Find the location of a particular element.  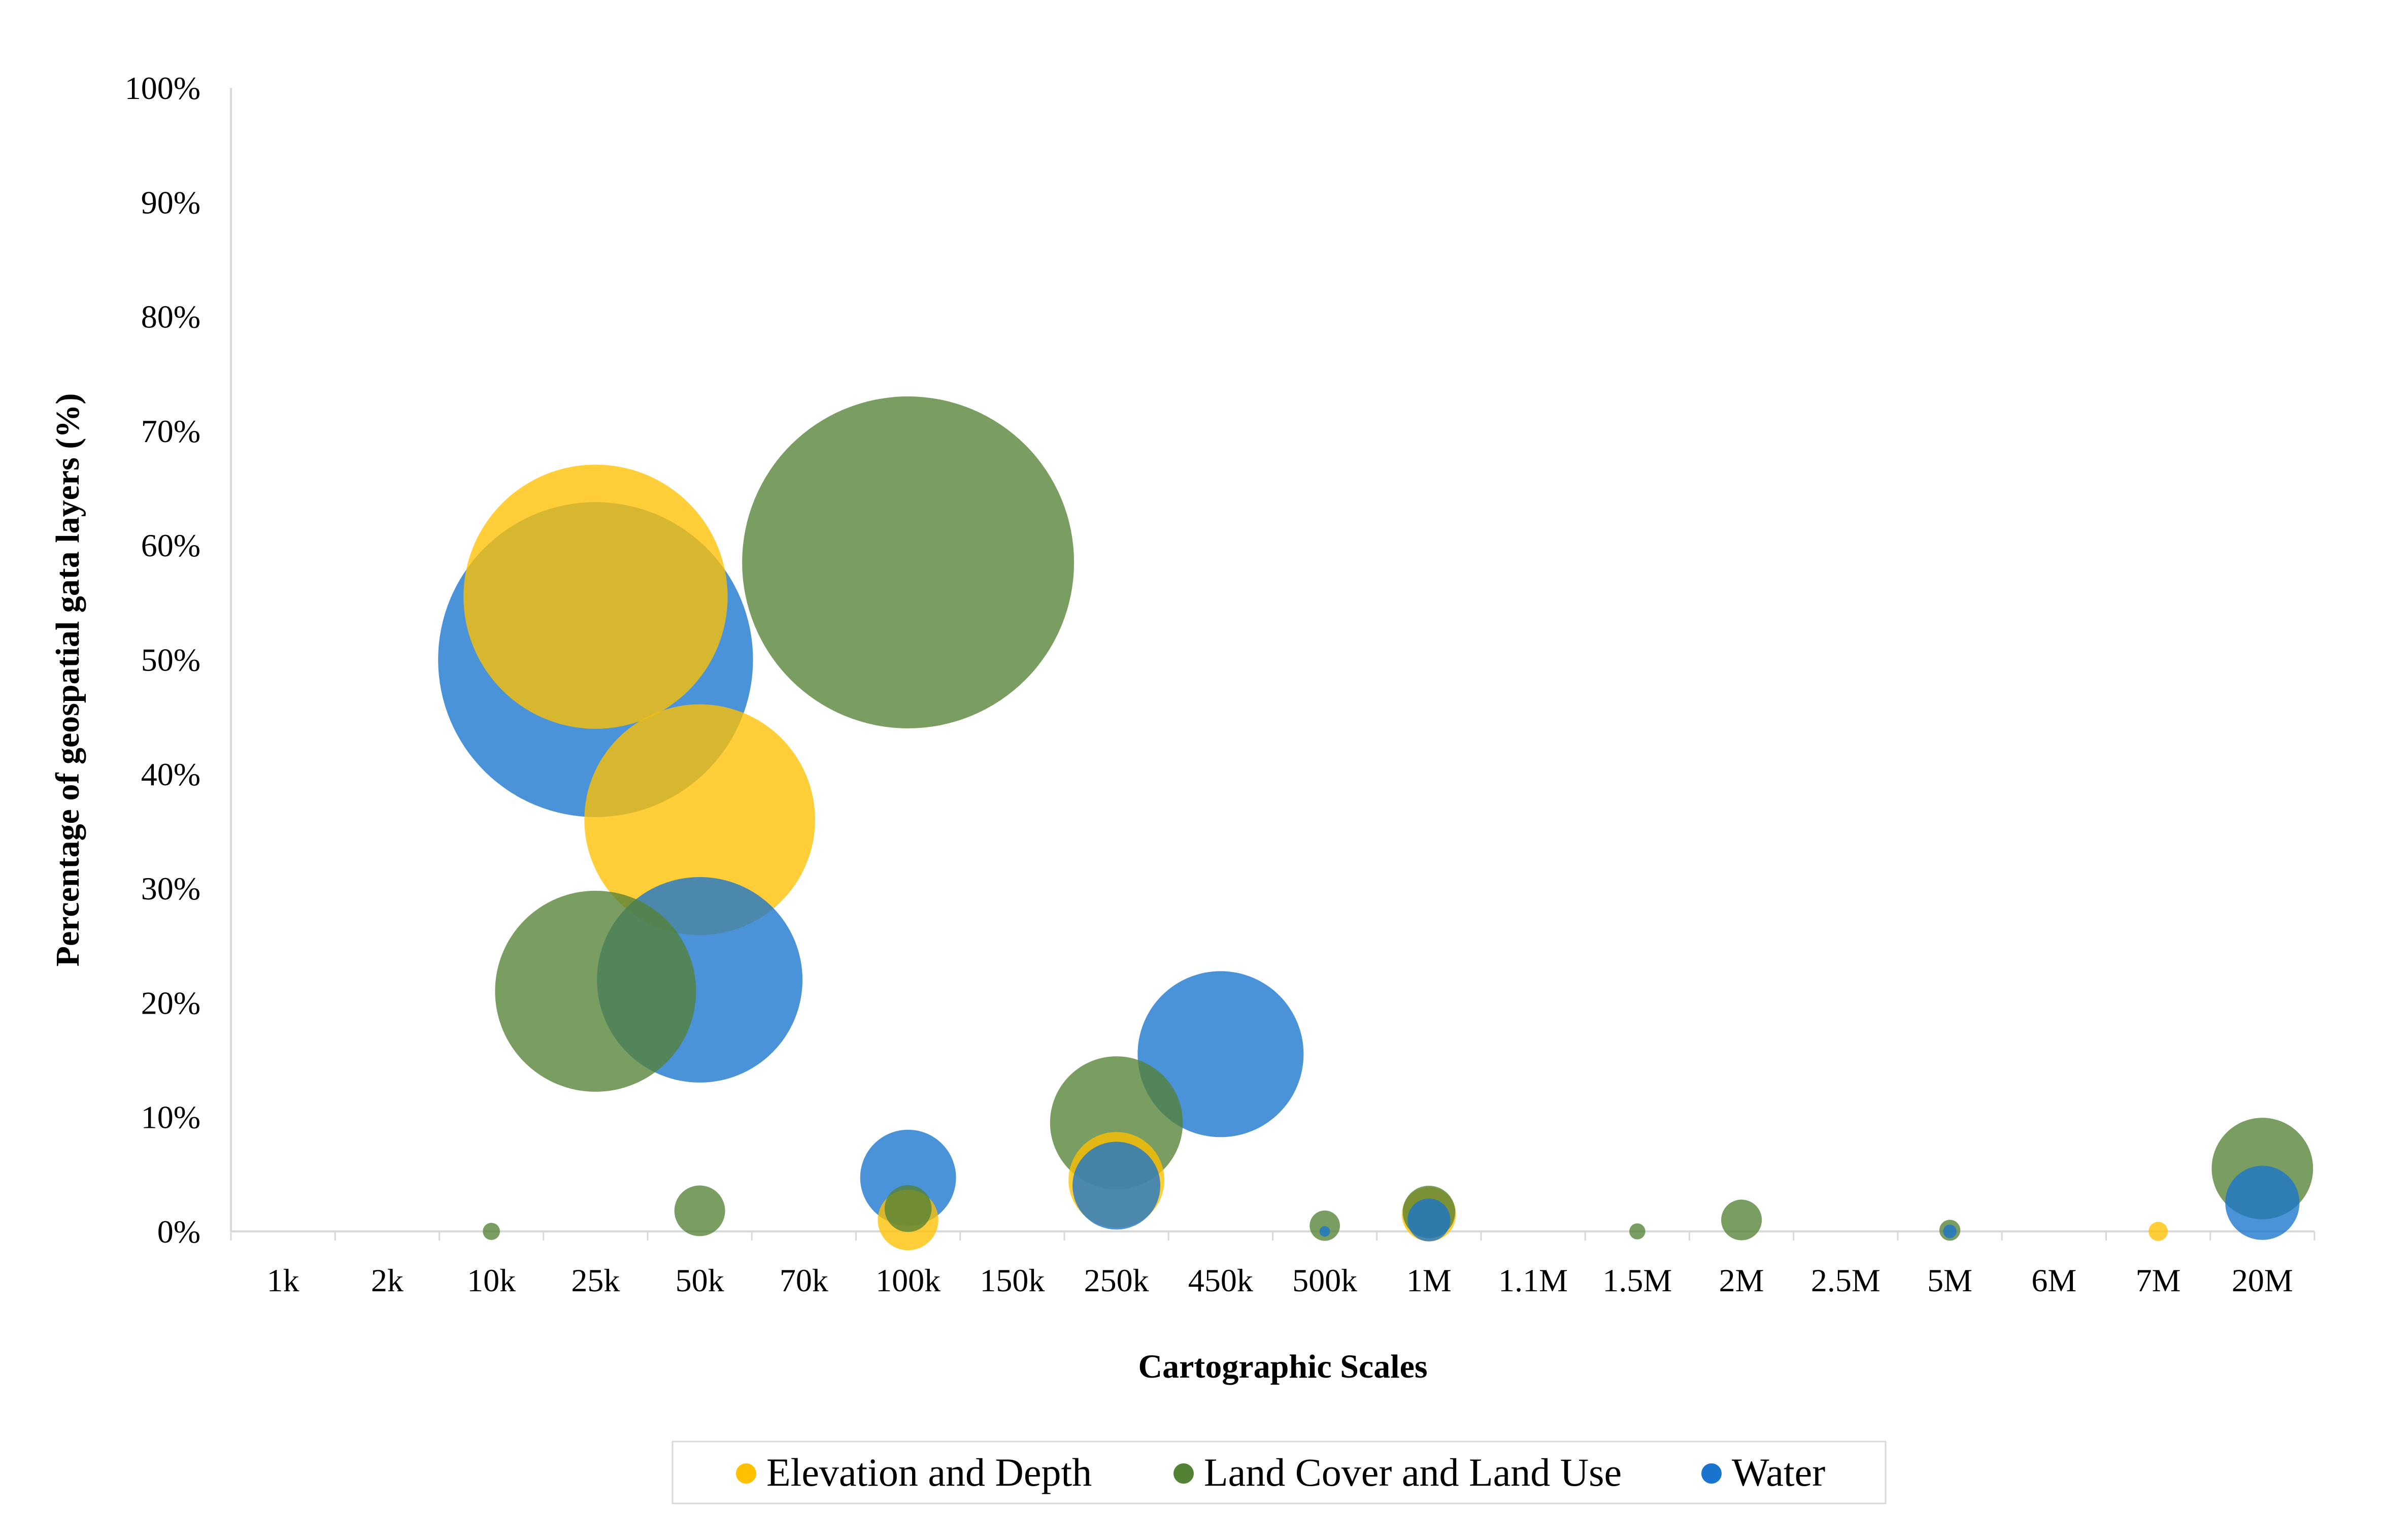

y-tick-label: 70% is located at coordinates (170, 431).